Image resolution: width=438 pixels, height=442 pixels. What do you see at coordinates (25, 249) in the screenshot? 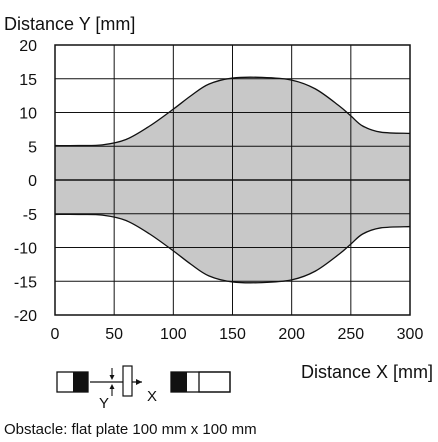
I see `y-tick-label: -10` at bounding box center [25, 249].